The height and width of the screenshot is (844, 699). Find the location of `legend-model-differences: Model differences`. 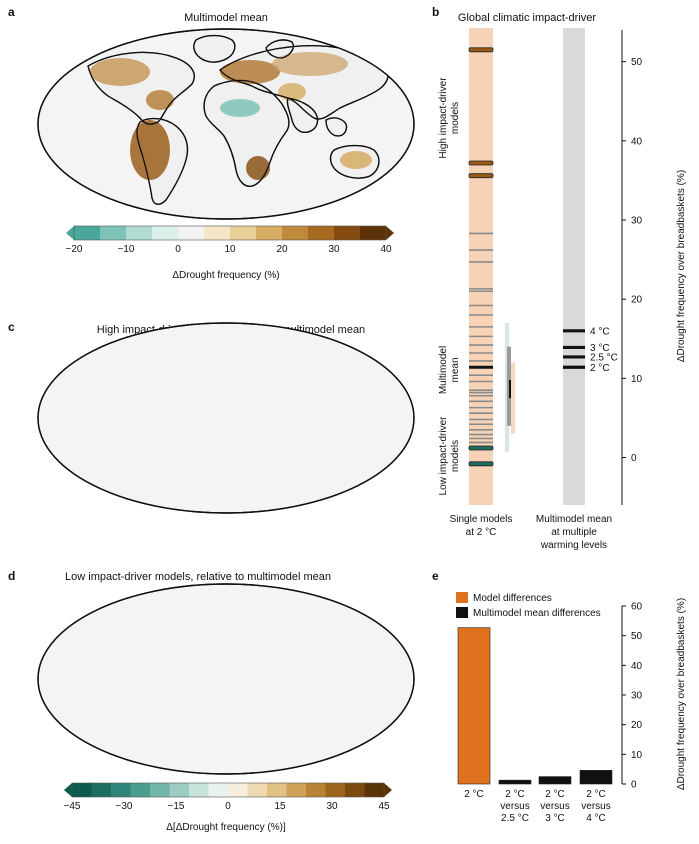

legend-model-differences: Model differences is located at coordinates (512, 598).